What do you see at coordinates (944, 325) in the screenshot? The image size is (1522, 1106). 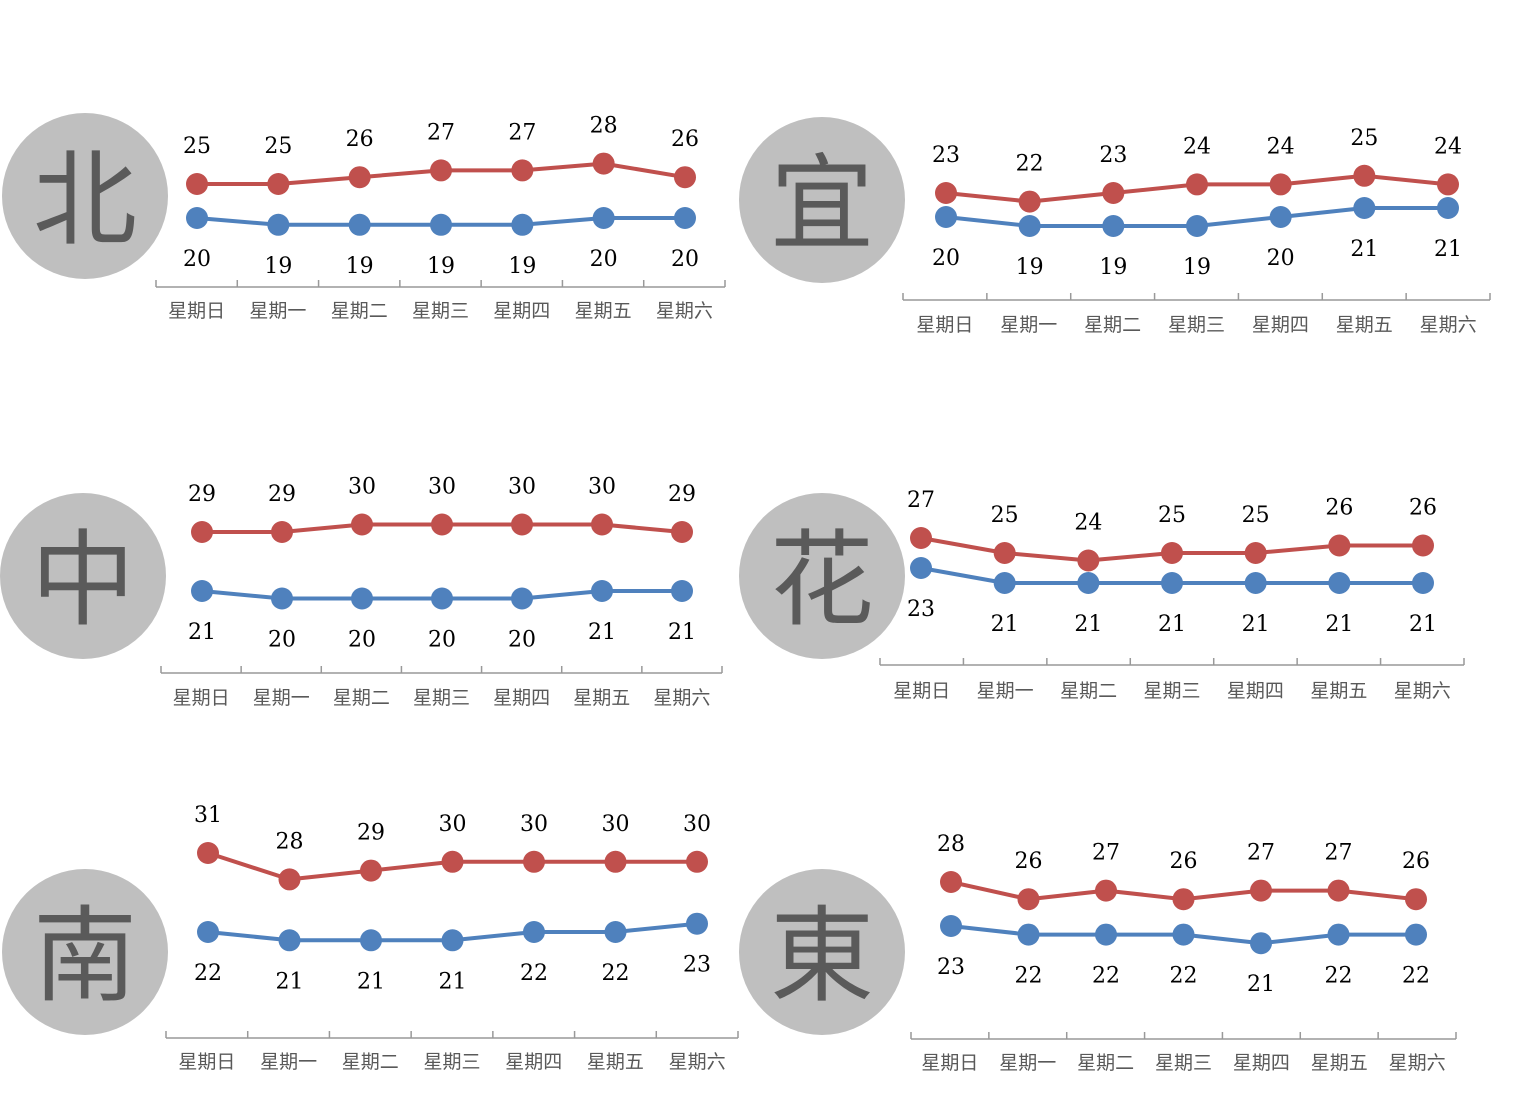 I see `x-tick-label: 星期日` at bounding box center [944, 325].